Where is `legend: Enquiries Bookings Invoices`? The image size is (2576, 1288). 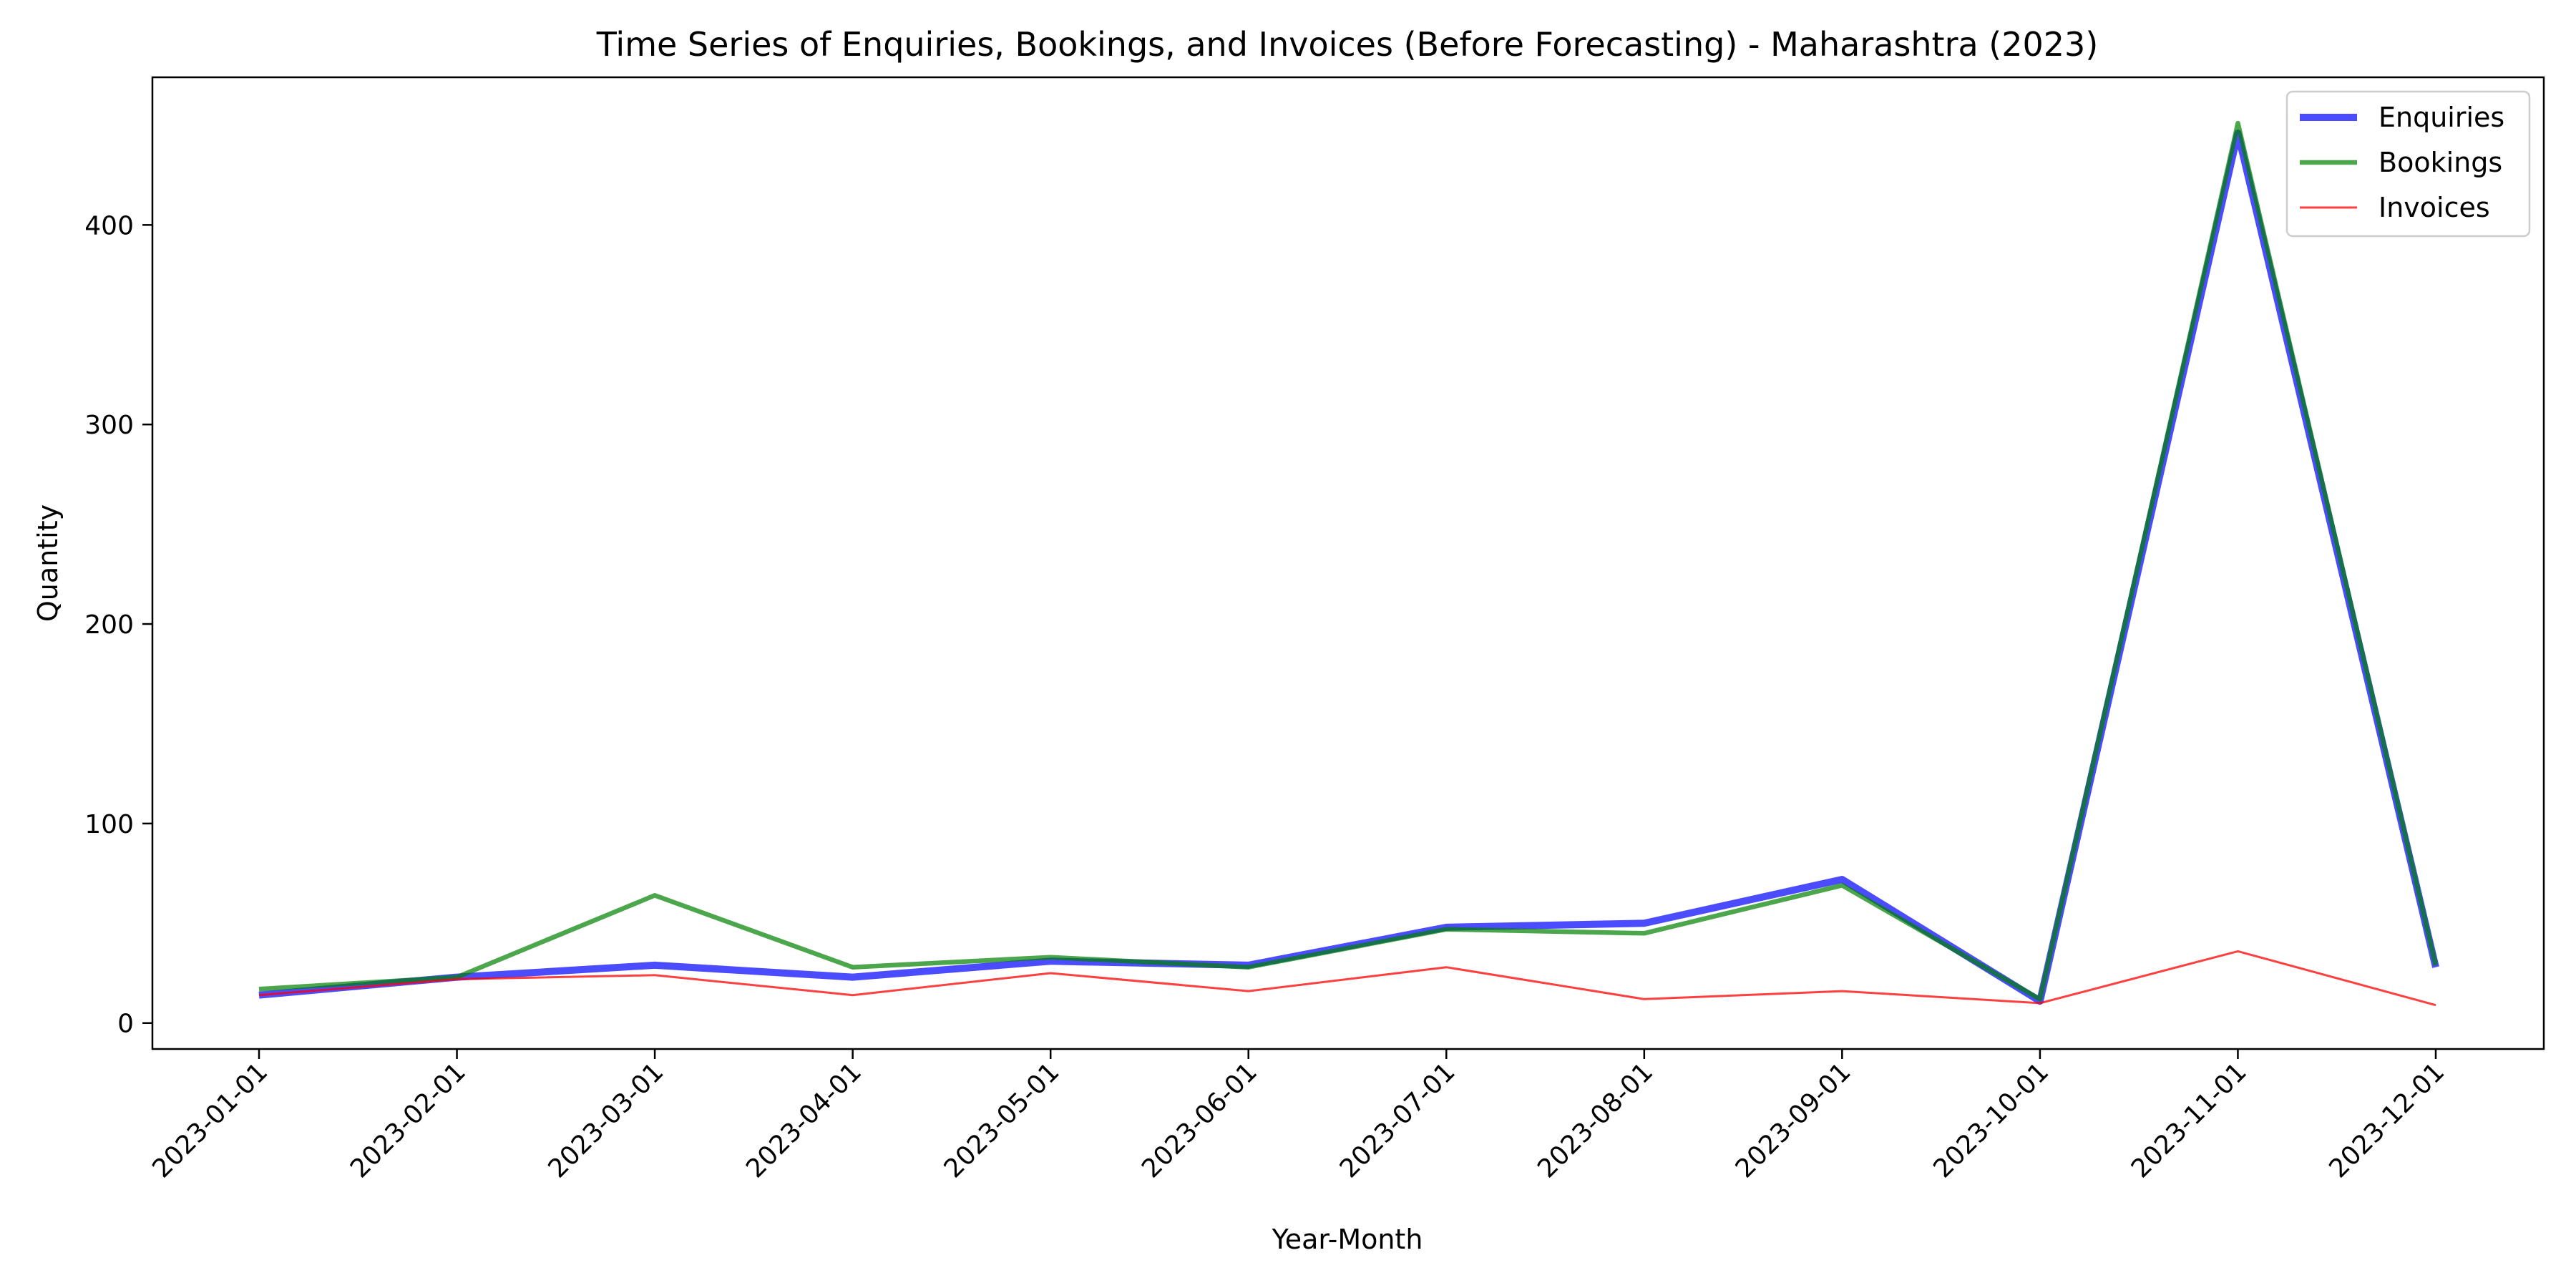 legend: Enquiries Bookings Invoices is located at coordinates (2408, 164).